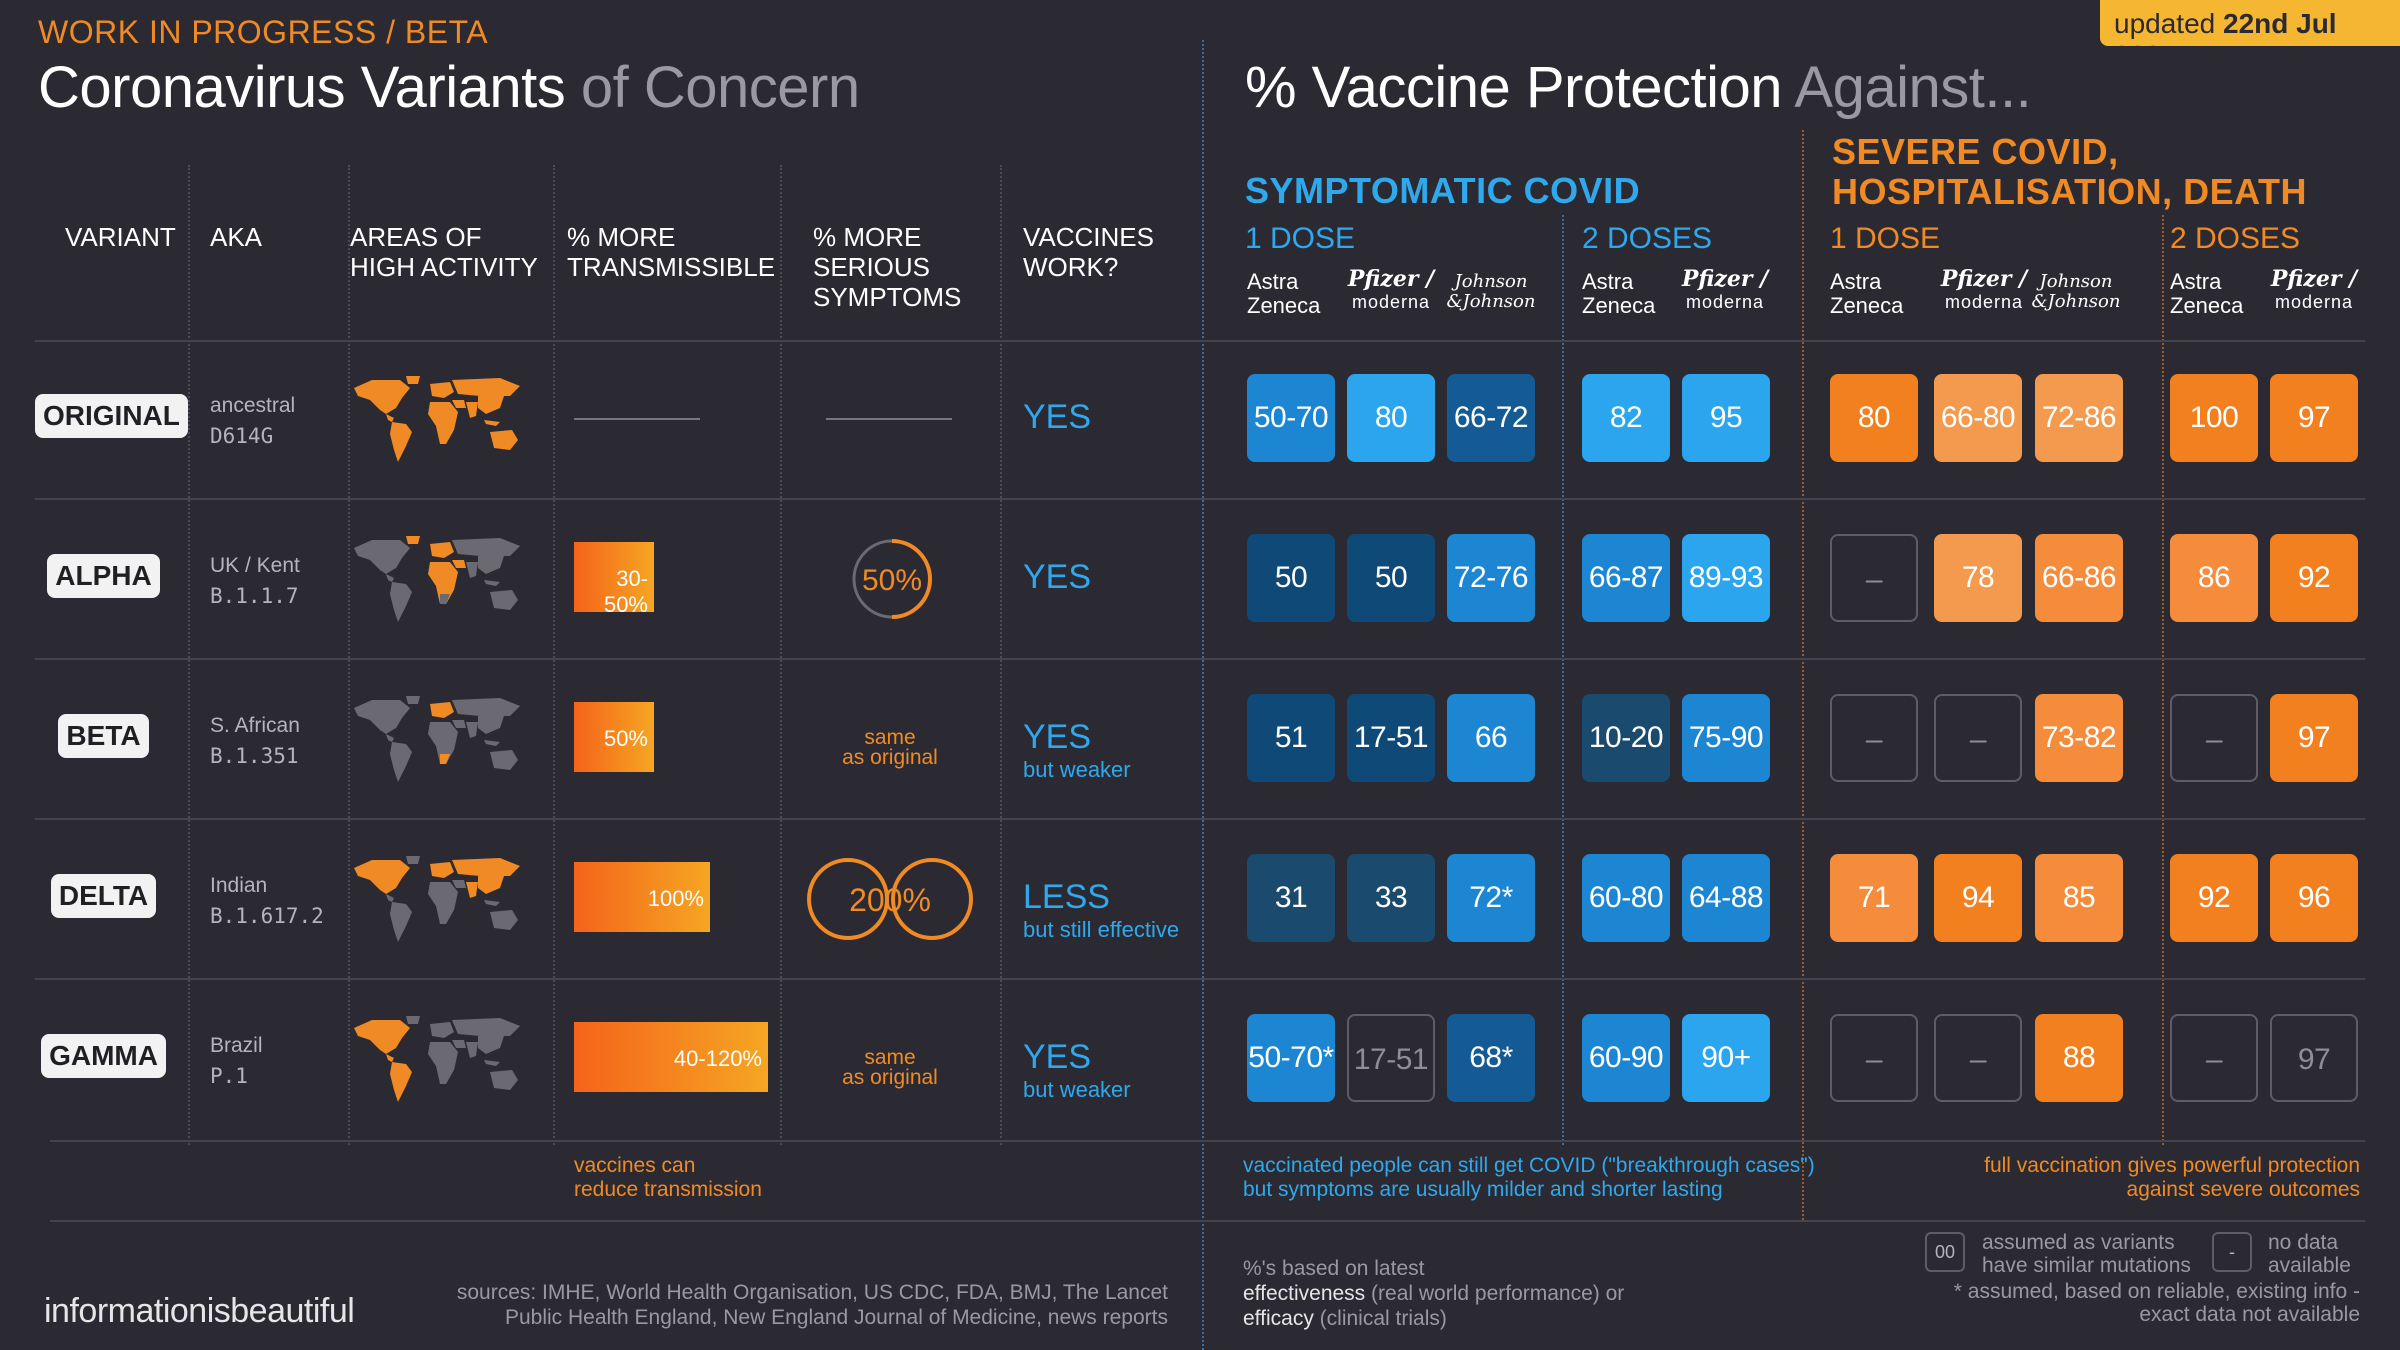  What do you see at coordinates (1978, 898) in the screenshot?
I see `protection-cell: 94` at bounding box center [1978, 898].